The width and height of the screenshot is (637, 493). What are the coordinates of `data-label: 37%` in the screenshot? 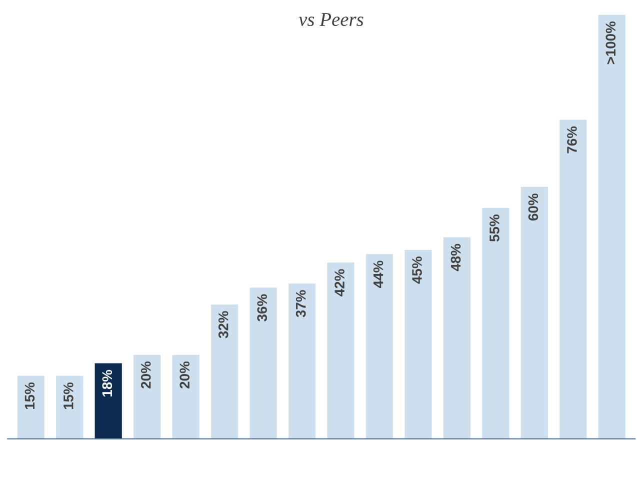 It's located at (301, 304).